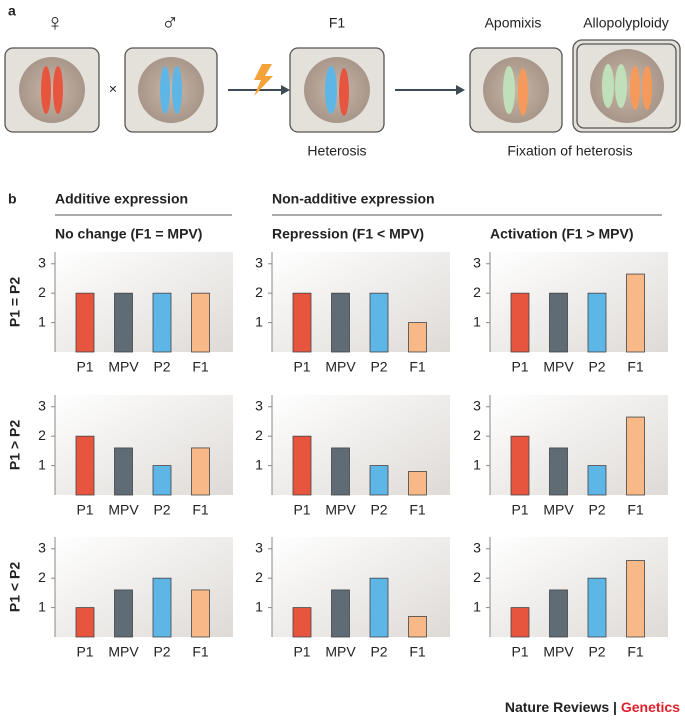 The width and height of the screenshot is (685, 722). What do you see at coordinates (15, 587) in the screenshot?
I see `row-header: P1 < P2` at bounding box center [15, 587].